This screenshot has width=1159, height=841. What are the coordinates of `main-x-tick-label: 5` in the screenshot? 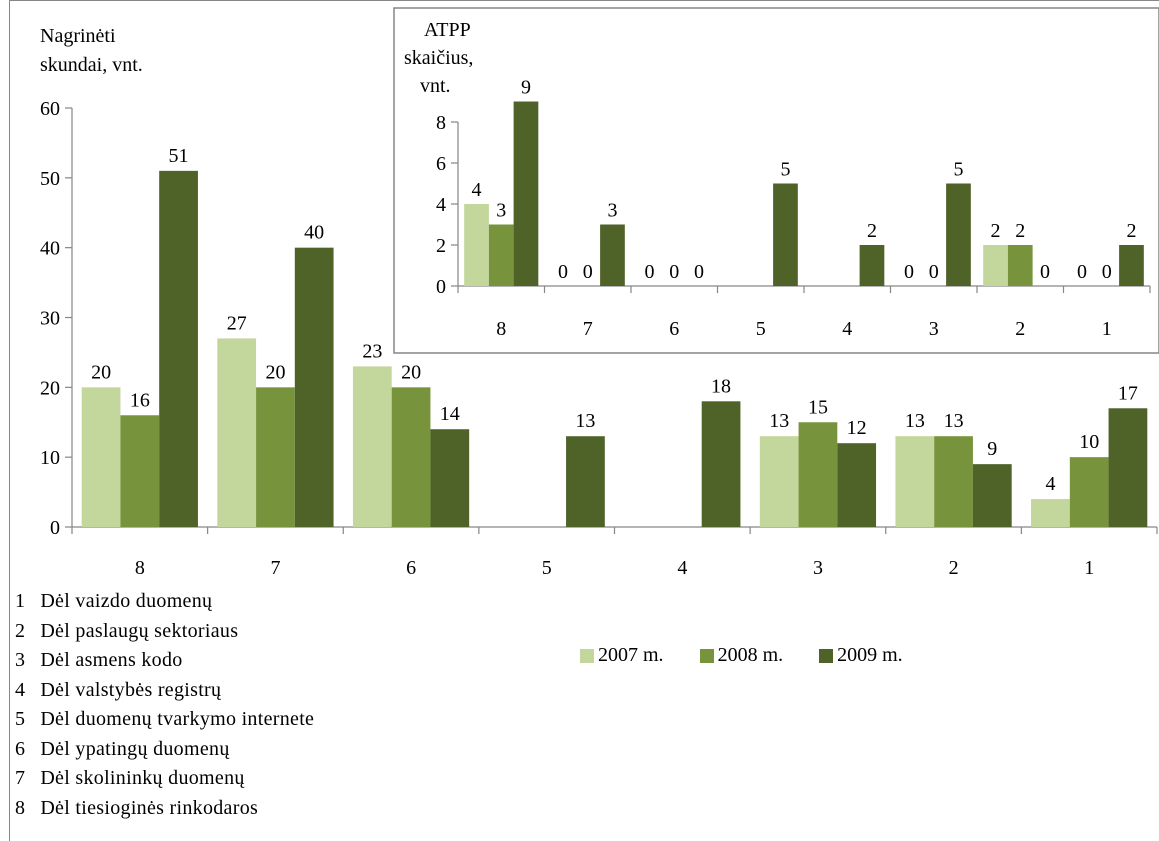 It's located at (547, 568).